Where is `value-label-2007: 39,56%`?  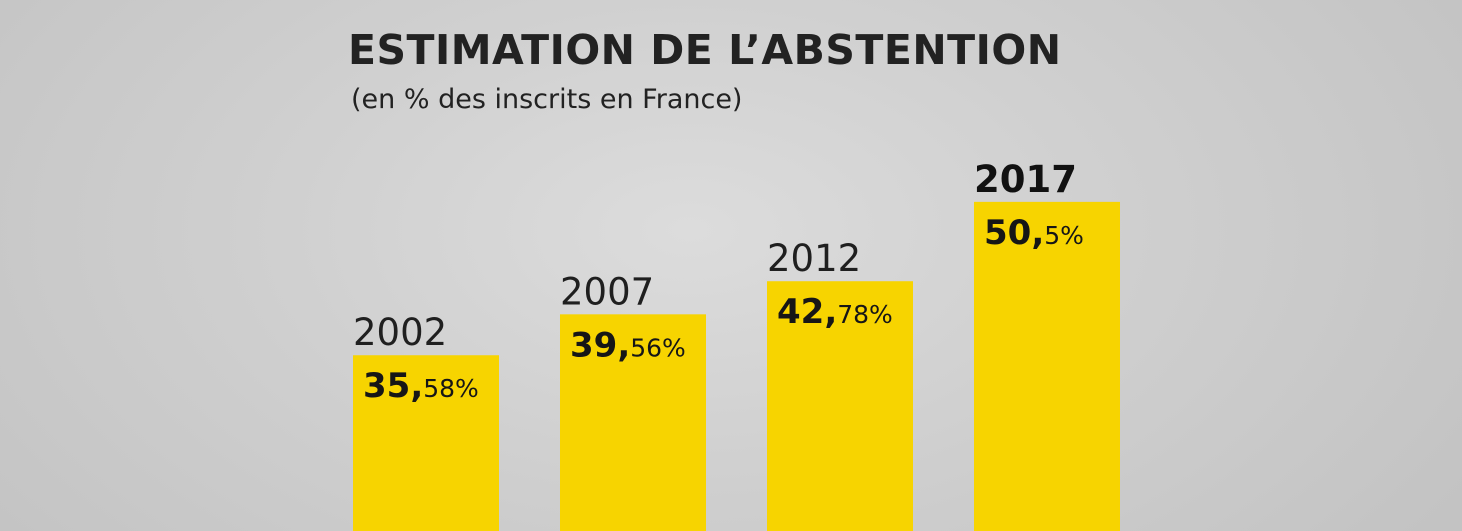
value-label-2007: 39,56% is located at coordinates (628, 345).